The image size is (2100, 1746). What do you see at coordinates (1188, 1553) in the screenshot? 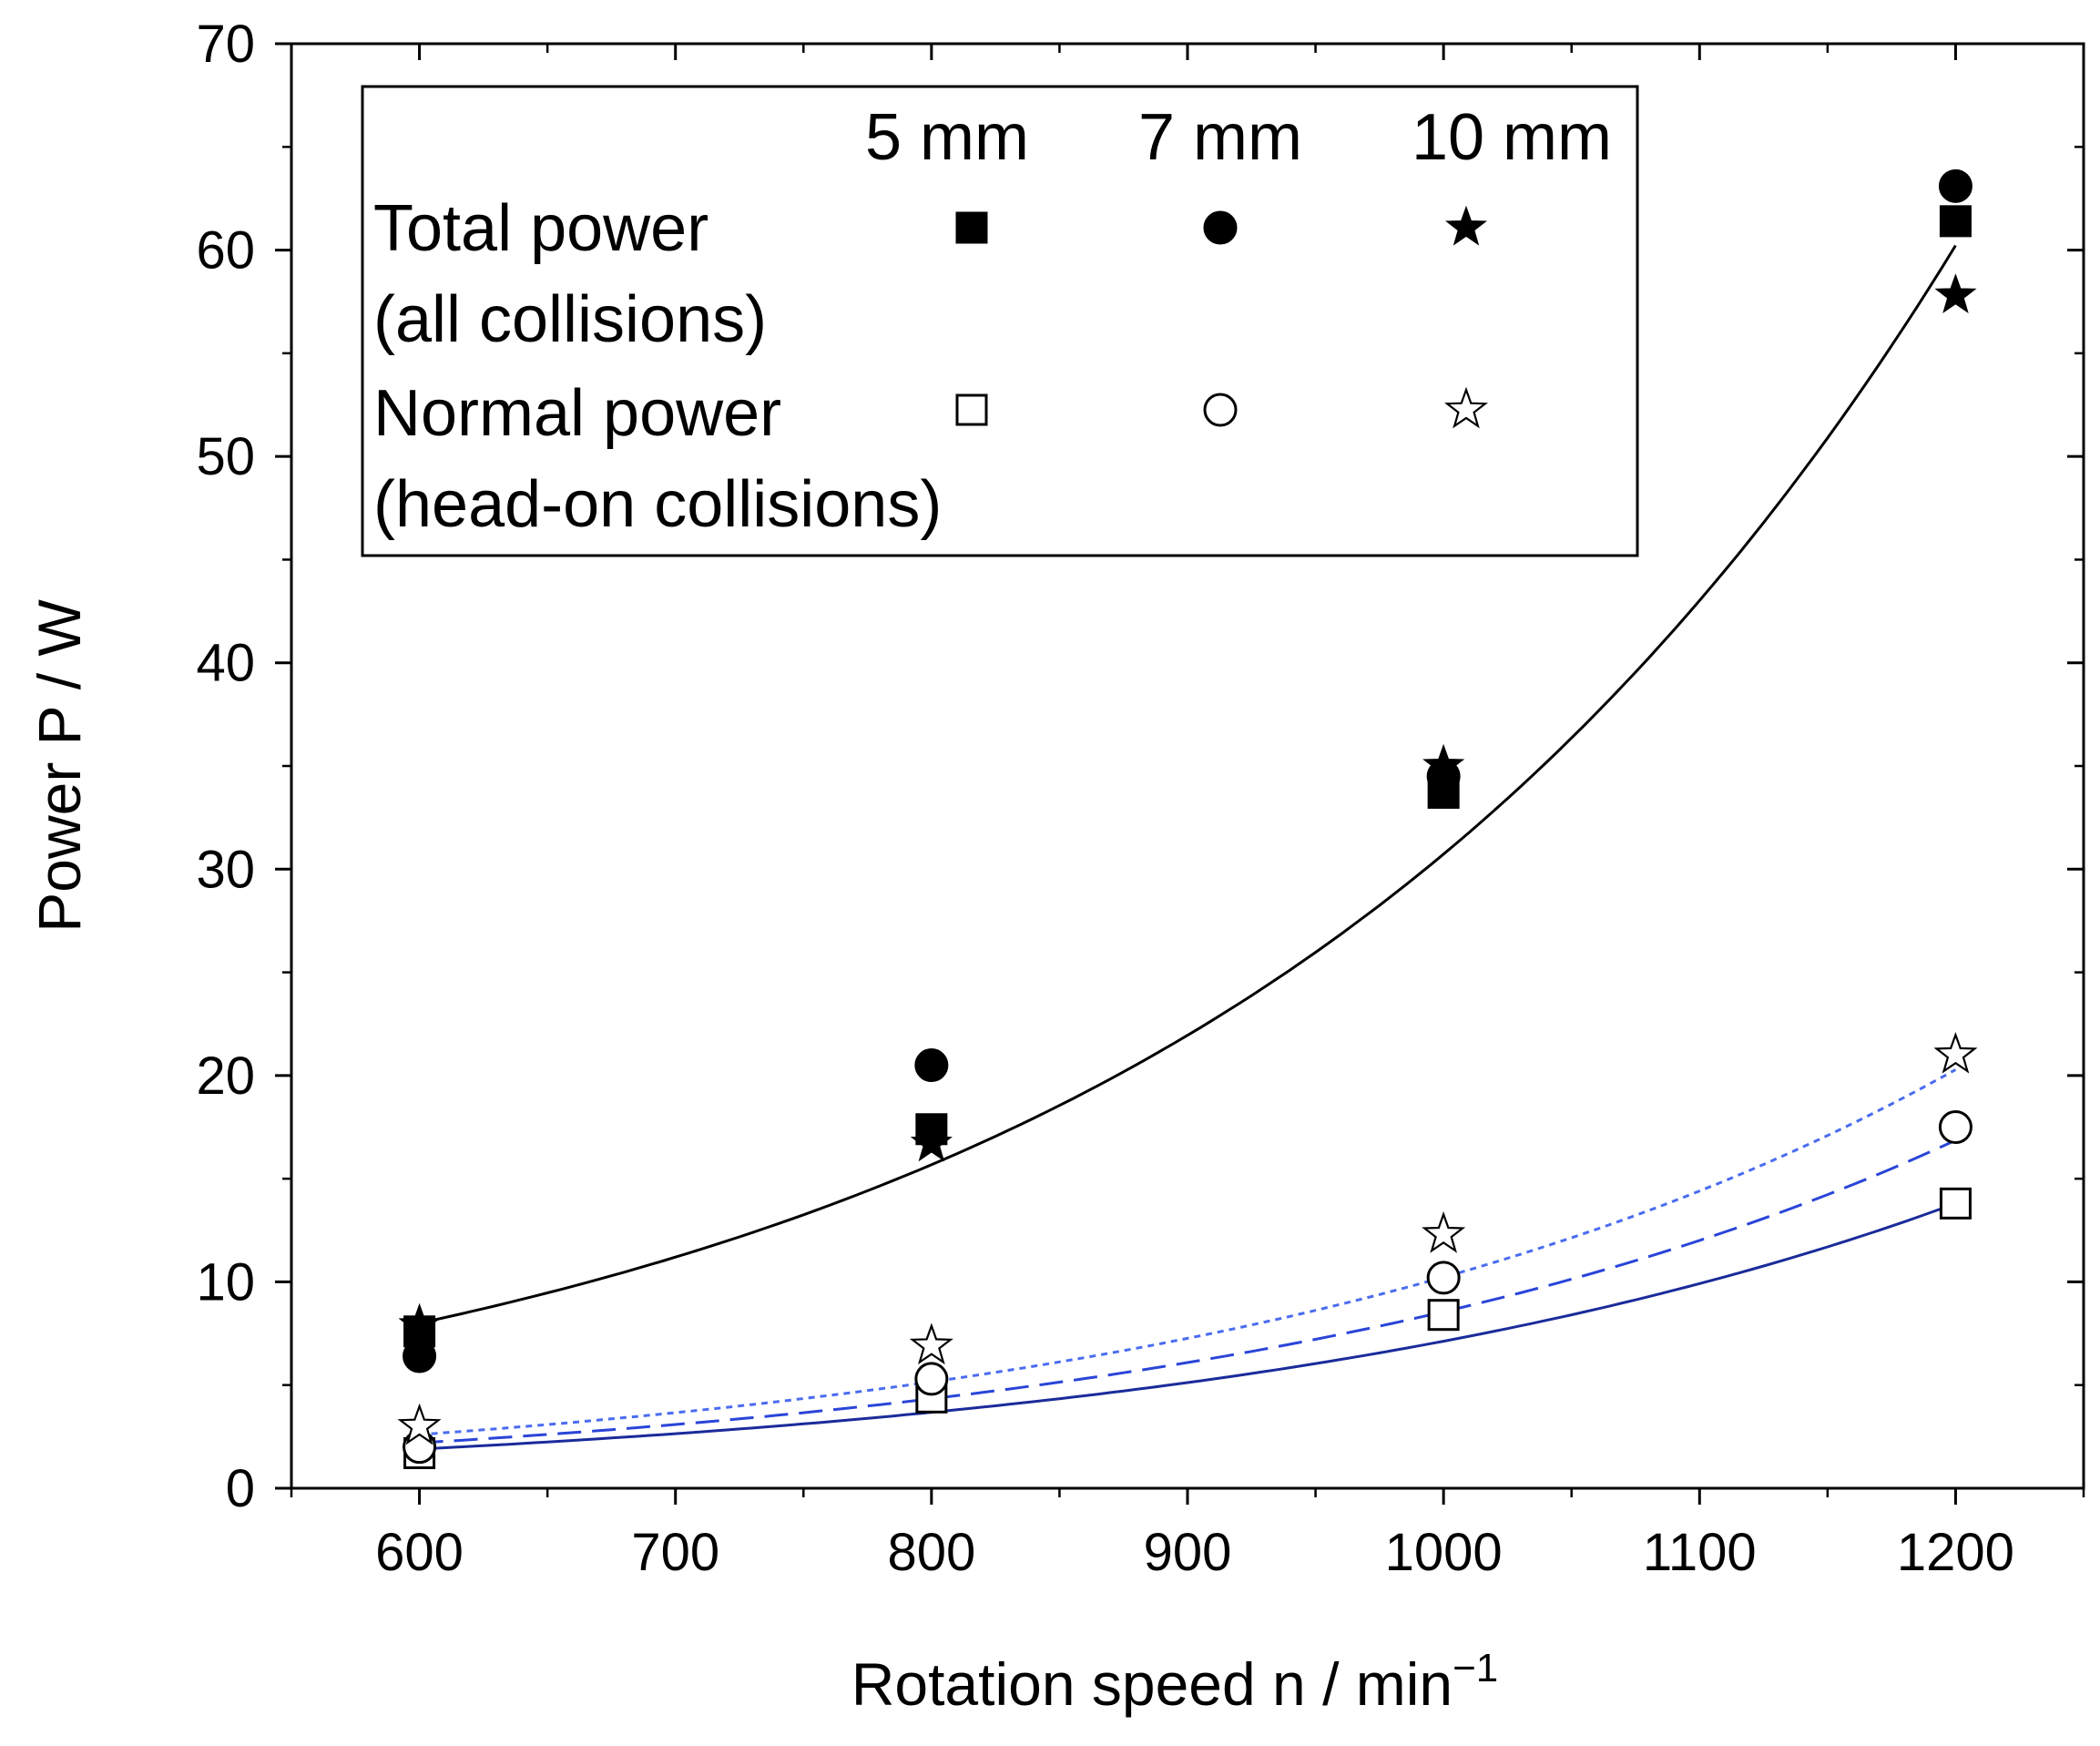
I see `x-tick-label: 900` at bounding box center [1188, 1553].